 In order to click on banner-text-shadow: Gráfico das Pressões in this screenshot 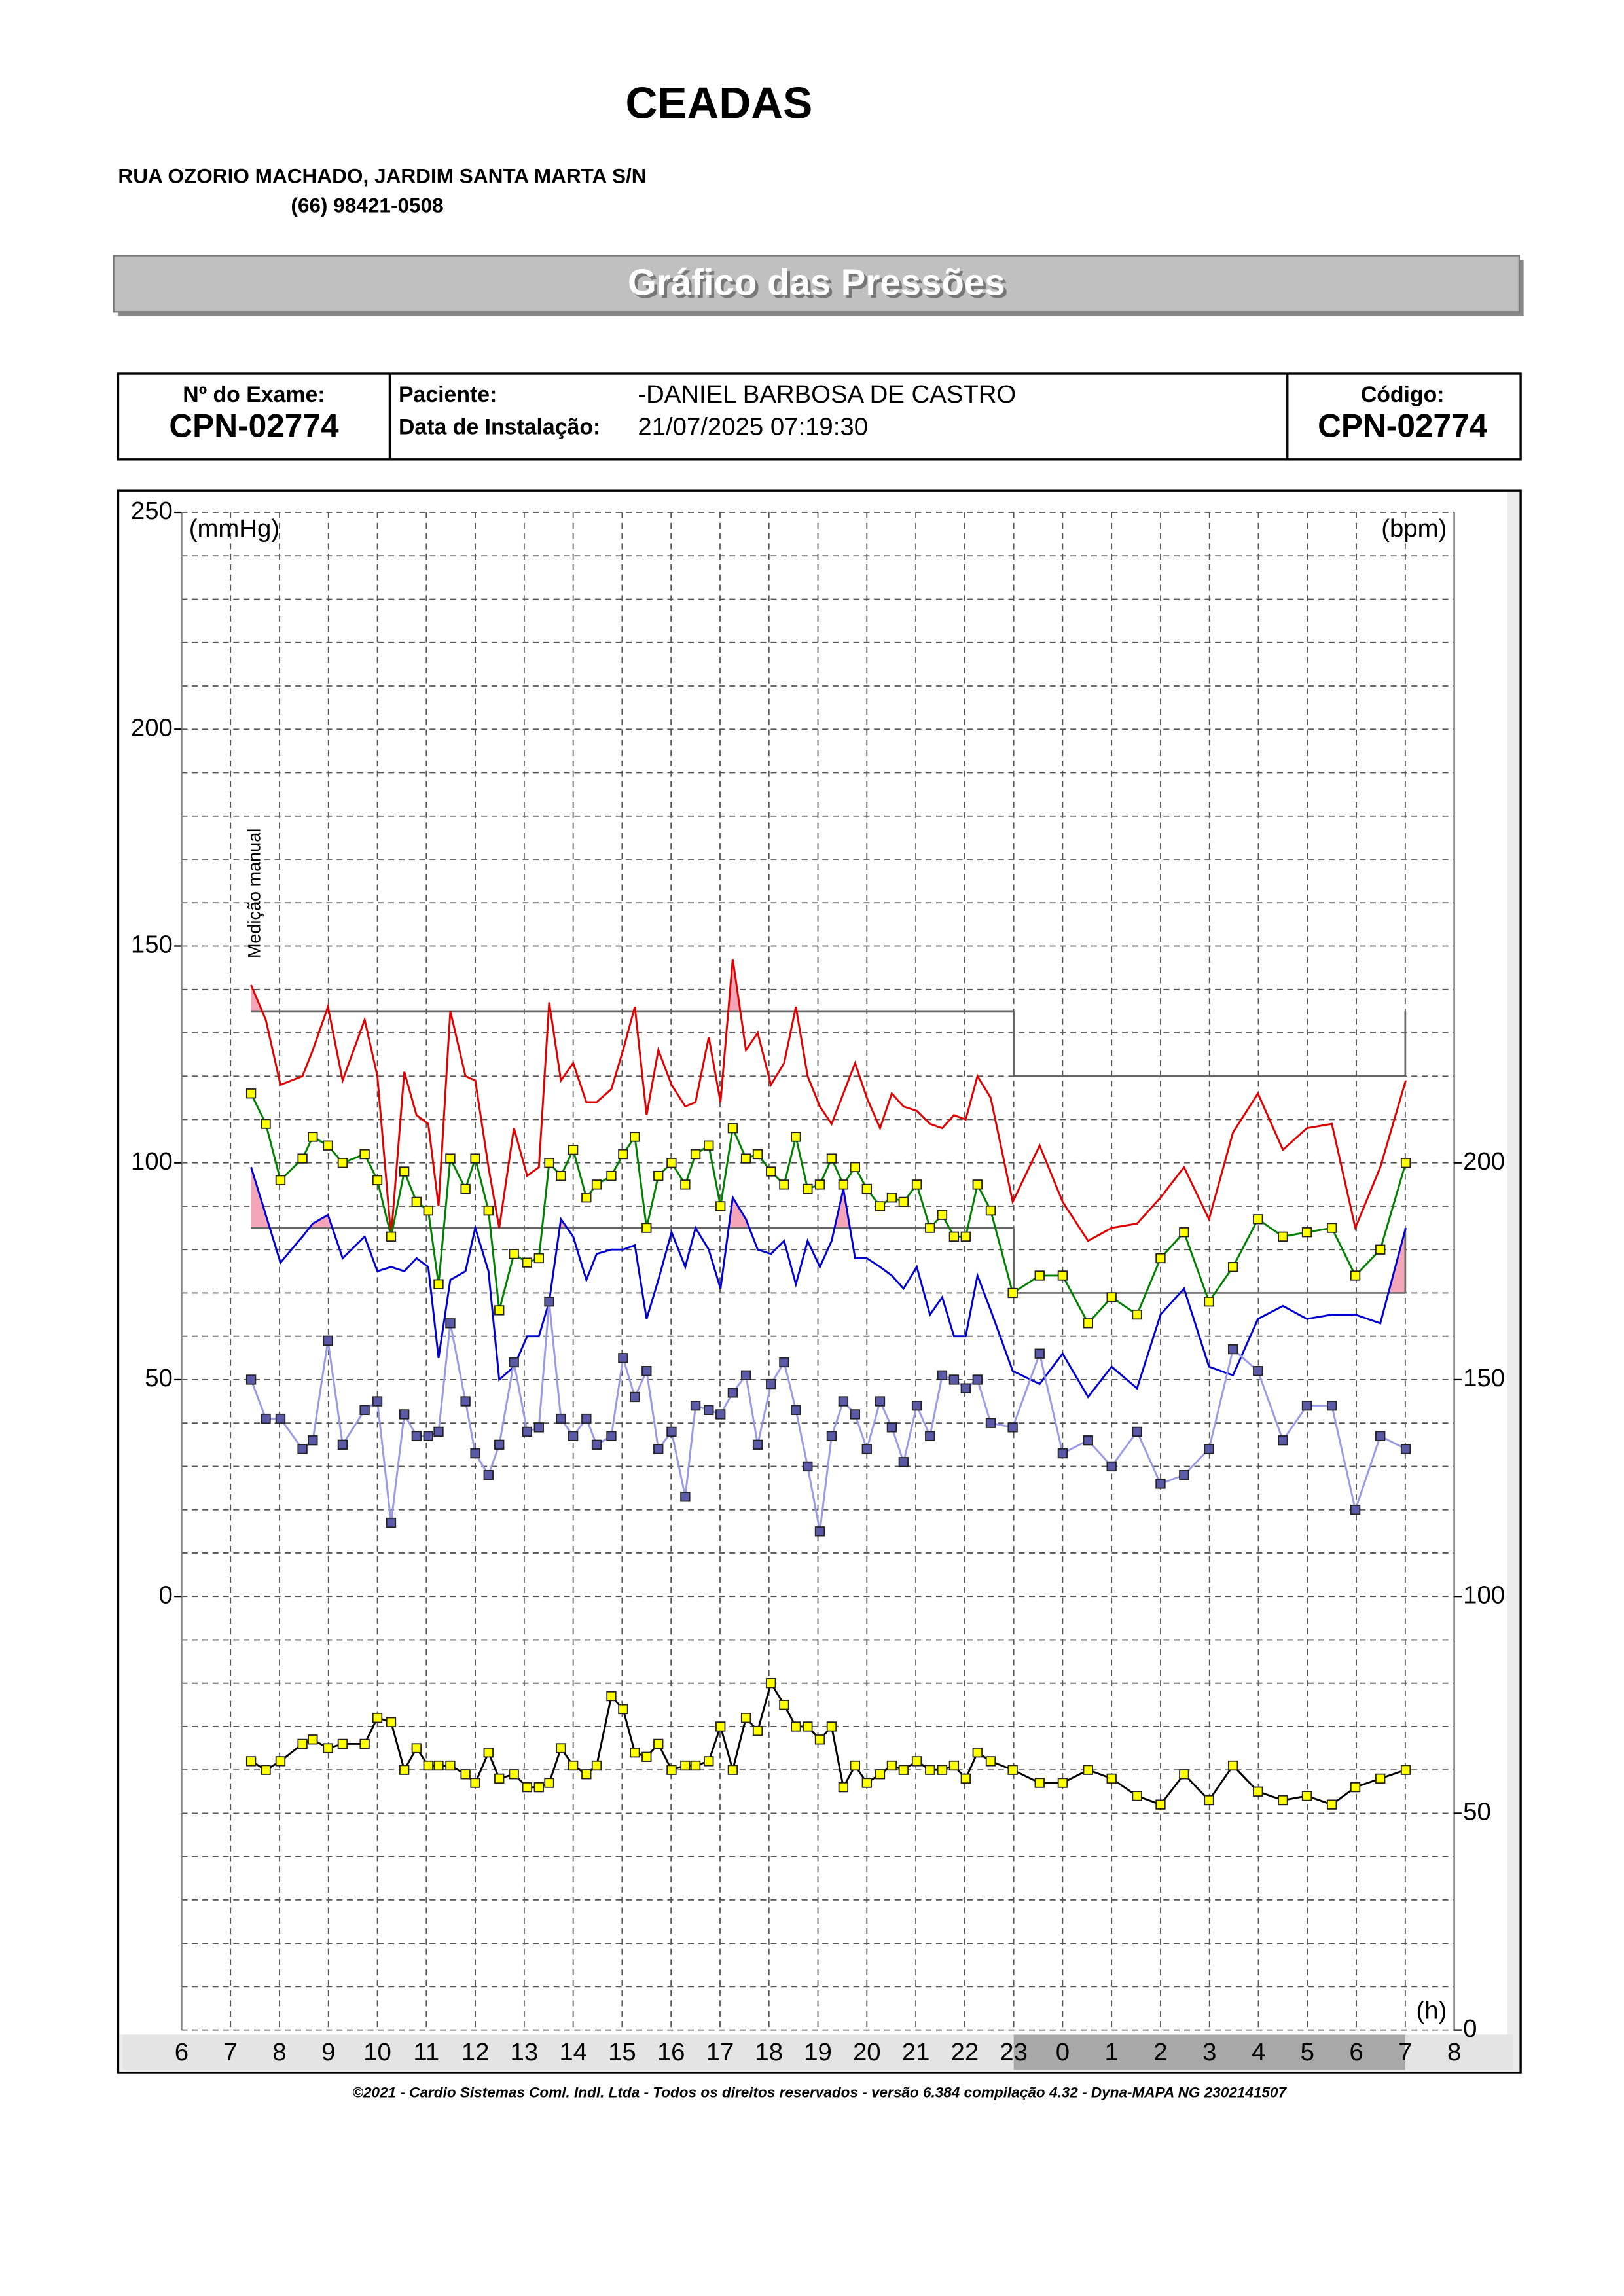, I will do `click(819, 285)`.